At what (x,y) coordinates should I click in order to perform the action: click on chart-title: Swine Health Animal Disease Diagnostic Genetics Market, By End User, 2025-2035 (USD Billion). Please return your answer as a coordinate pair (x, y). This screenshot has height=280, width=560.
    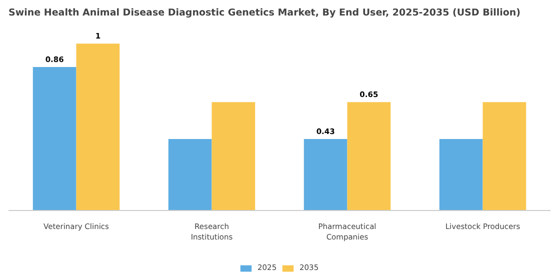
    Looking at the image, I should click on (264, 13).